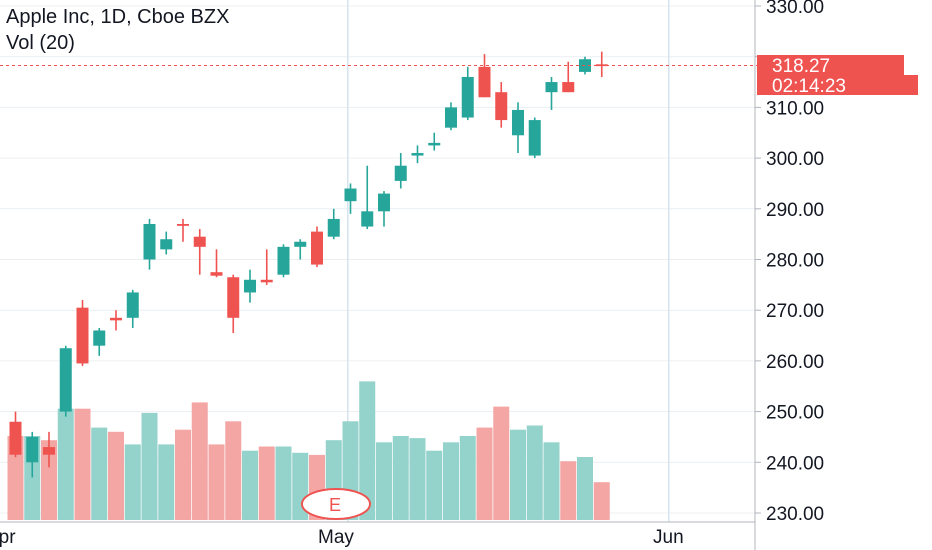 The height and width of the screenshot is (550, 932). Describe the element at coordinates (795, 514) in the screenshot. I see `price-tick-label: 230.00` at that location.